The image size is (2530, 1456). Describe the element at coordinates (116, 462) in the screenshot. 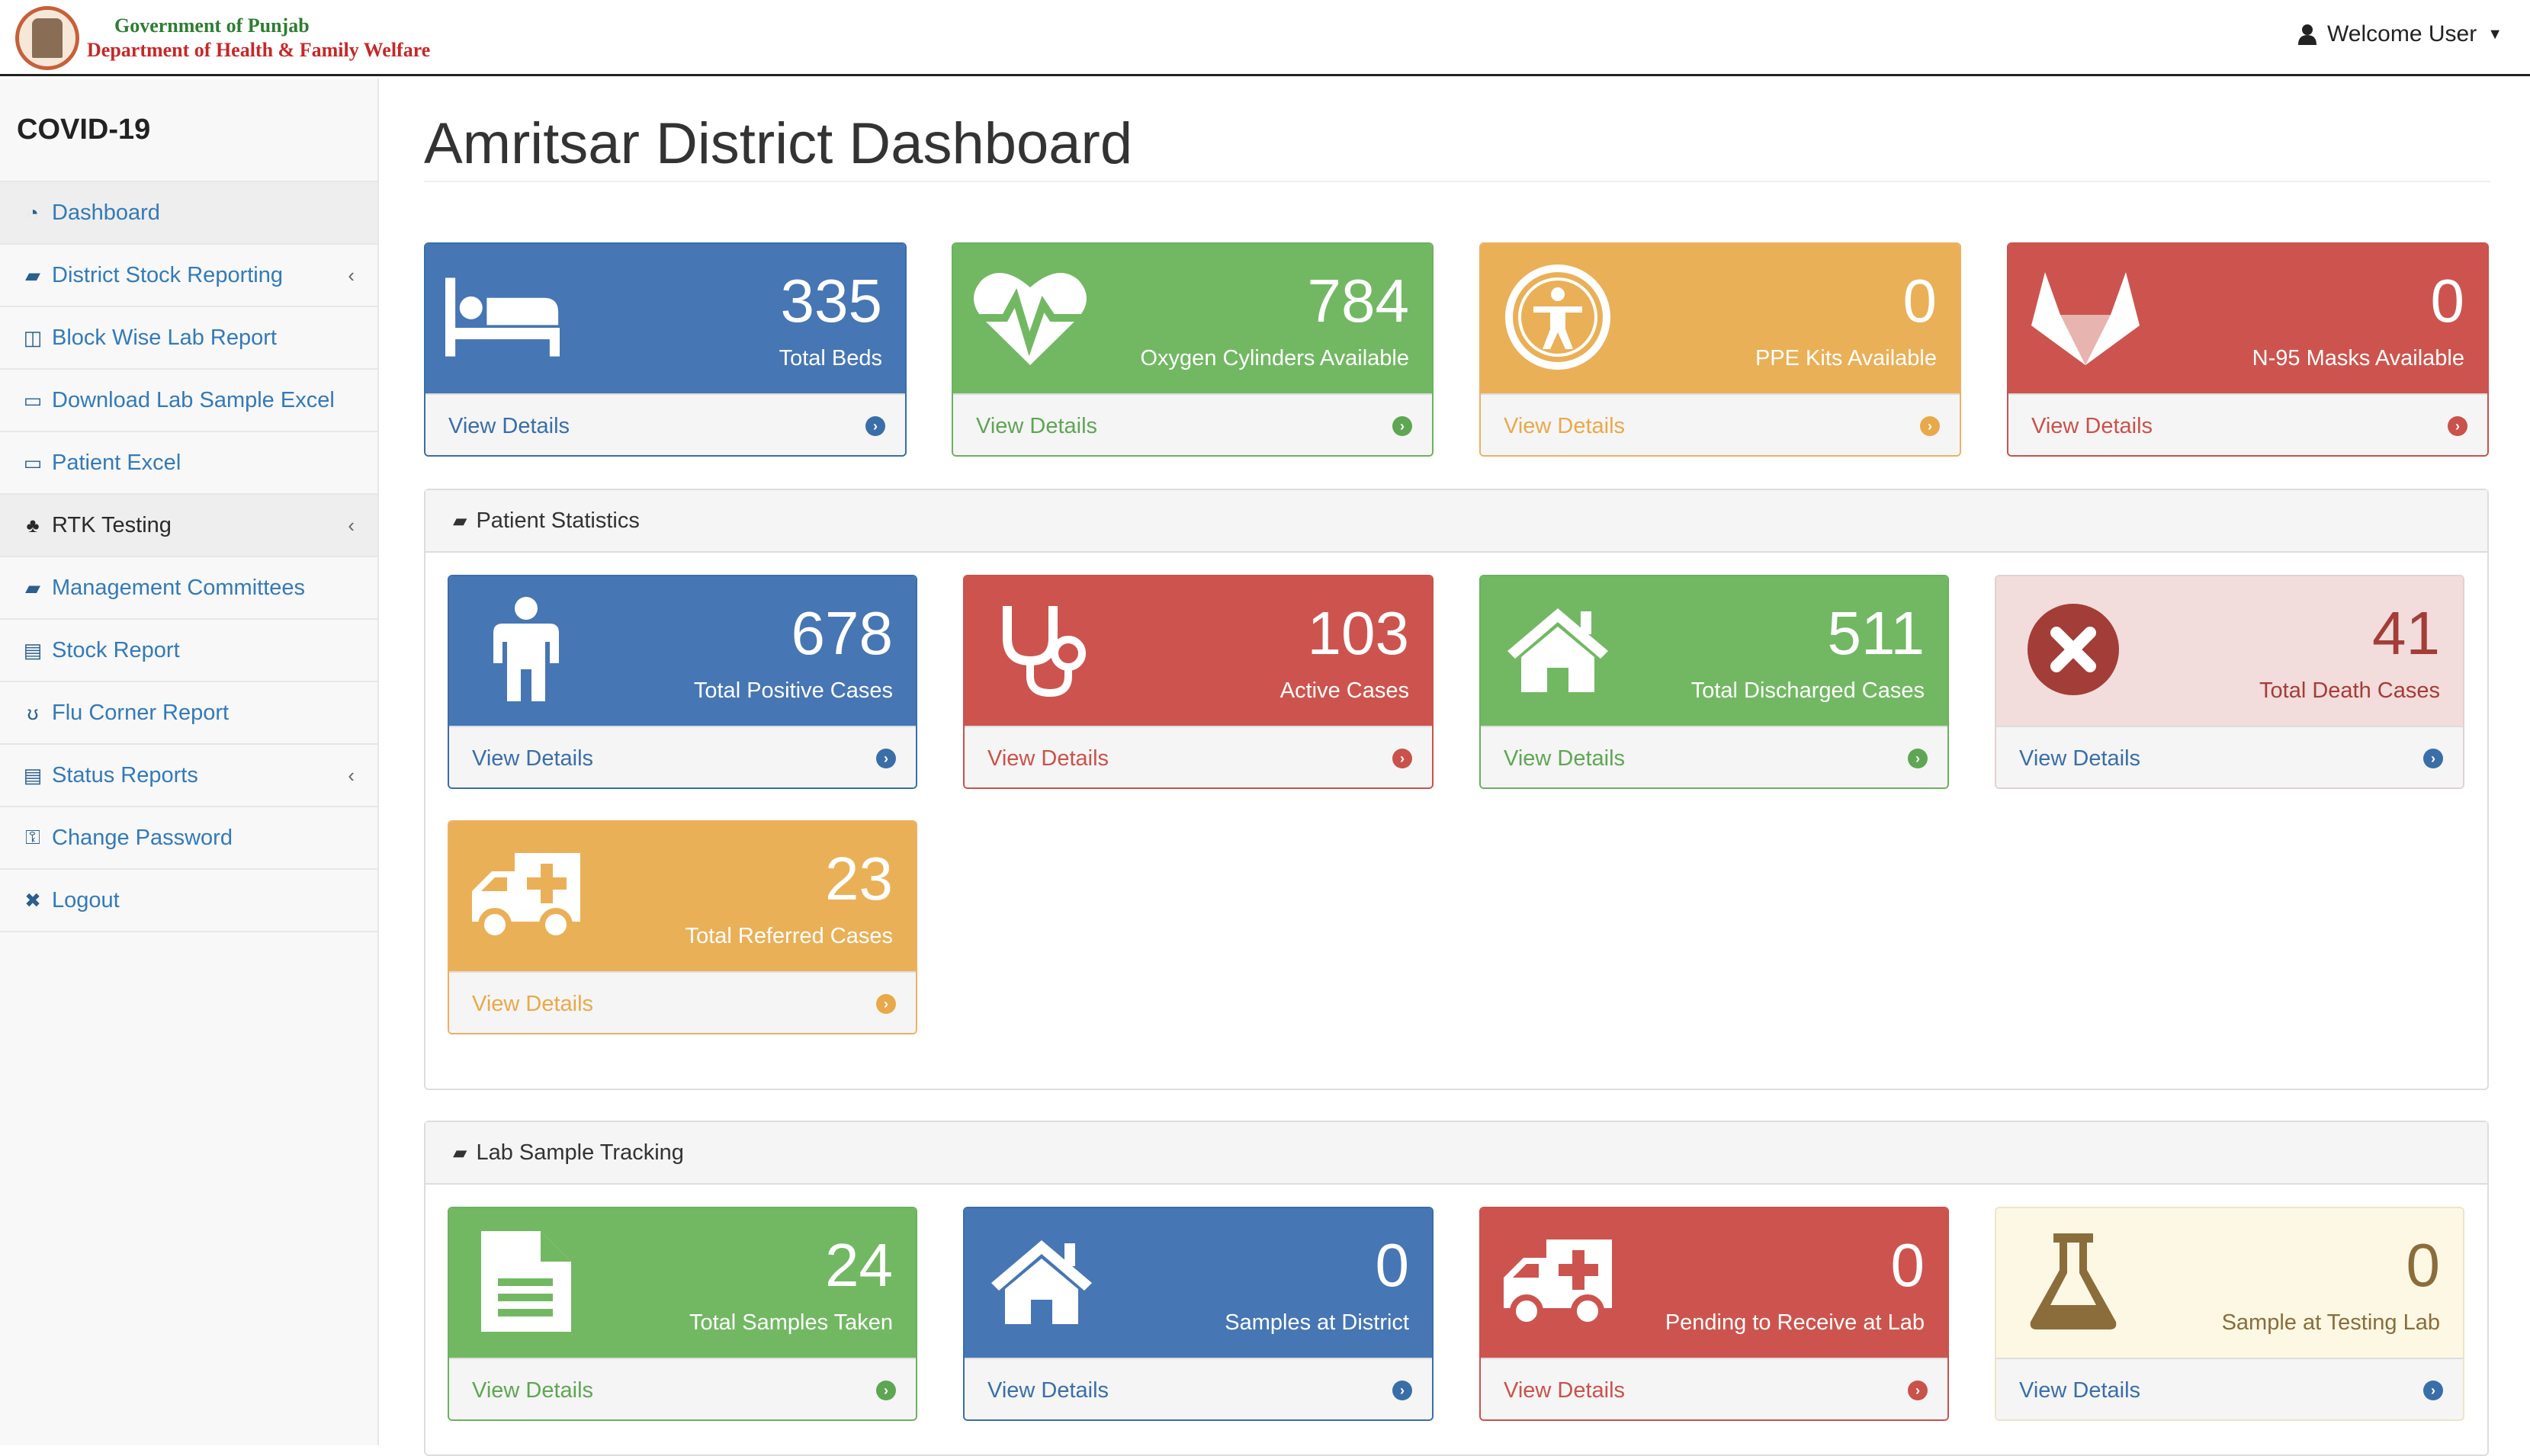

I see `sidebar-item-label: Patient Excel` at that location.